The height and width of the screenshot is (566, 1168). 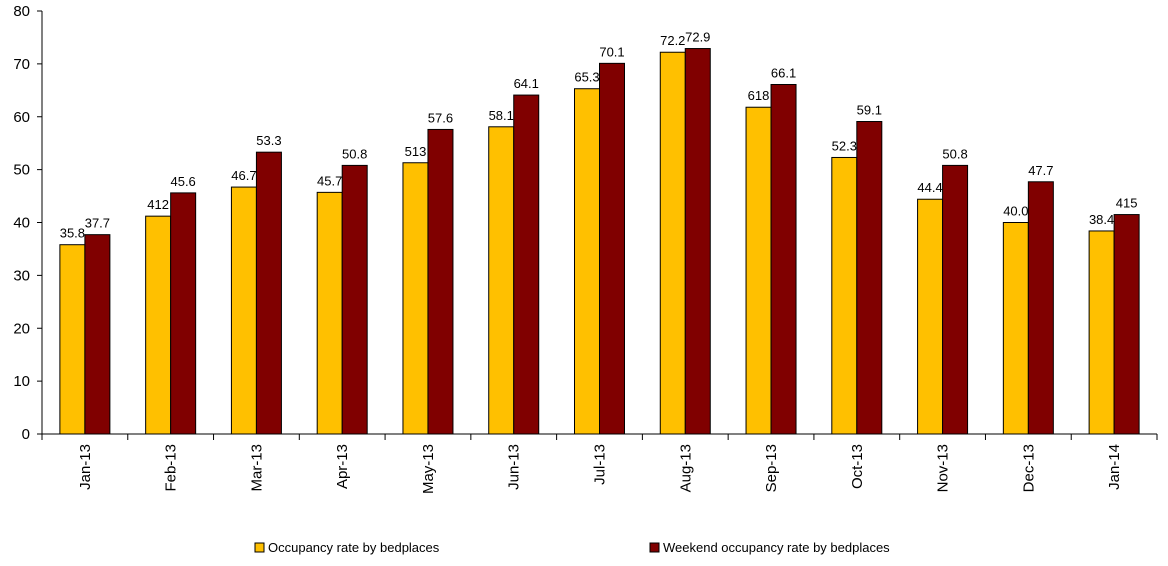 What do you see at coordinates (759, 95) in the screenshot?
I see `data-label-occupancy: 618` at bounding box center [759, 95].